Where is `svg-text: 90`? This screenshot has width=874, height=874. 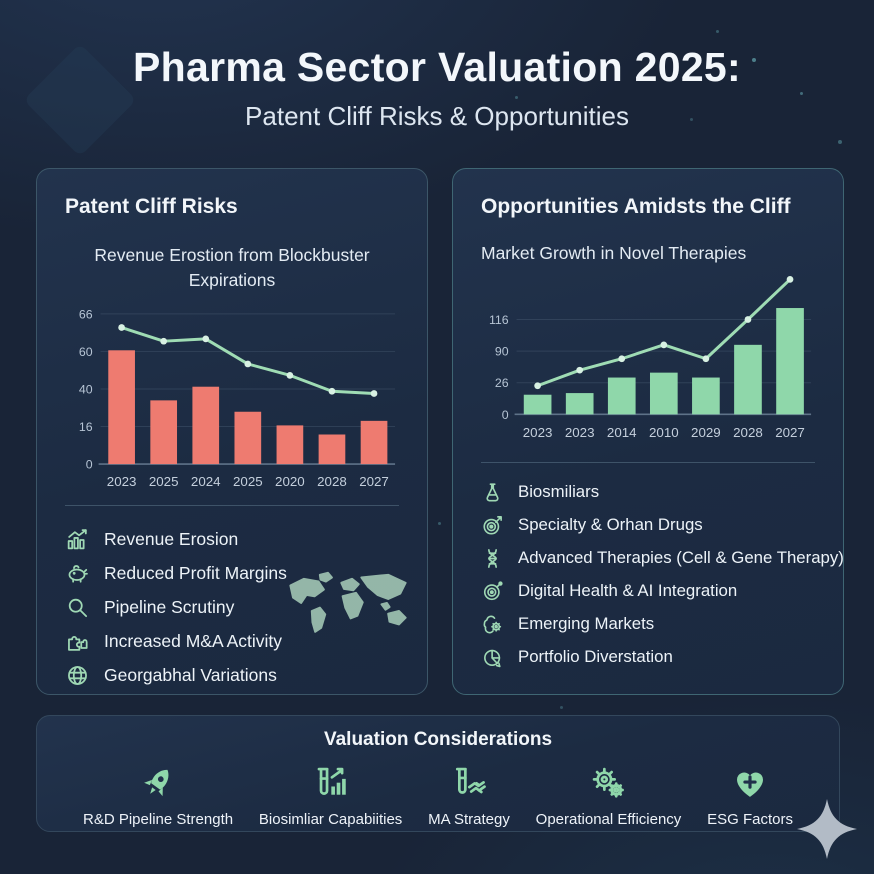 svg-text: 90 is located at coordinates (502, 352).